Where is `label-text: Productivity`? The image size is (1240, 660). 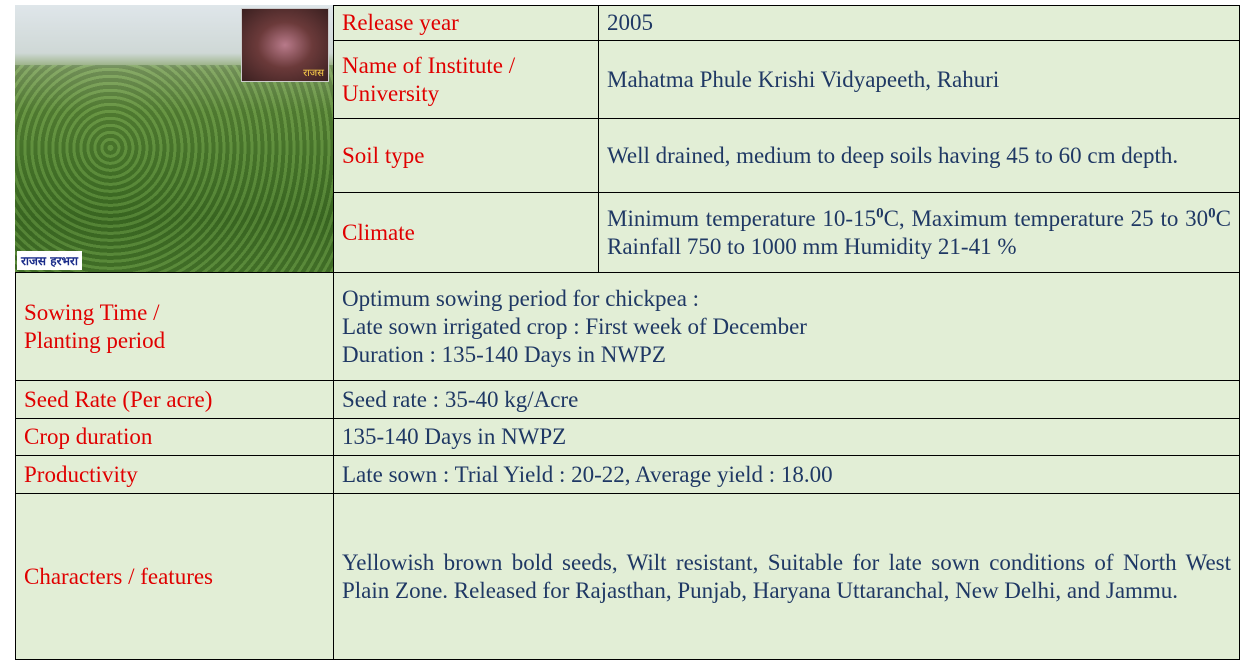 label-text: Productivity is located at coordinates (81, 474).